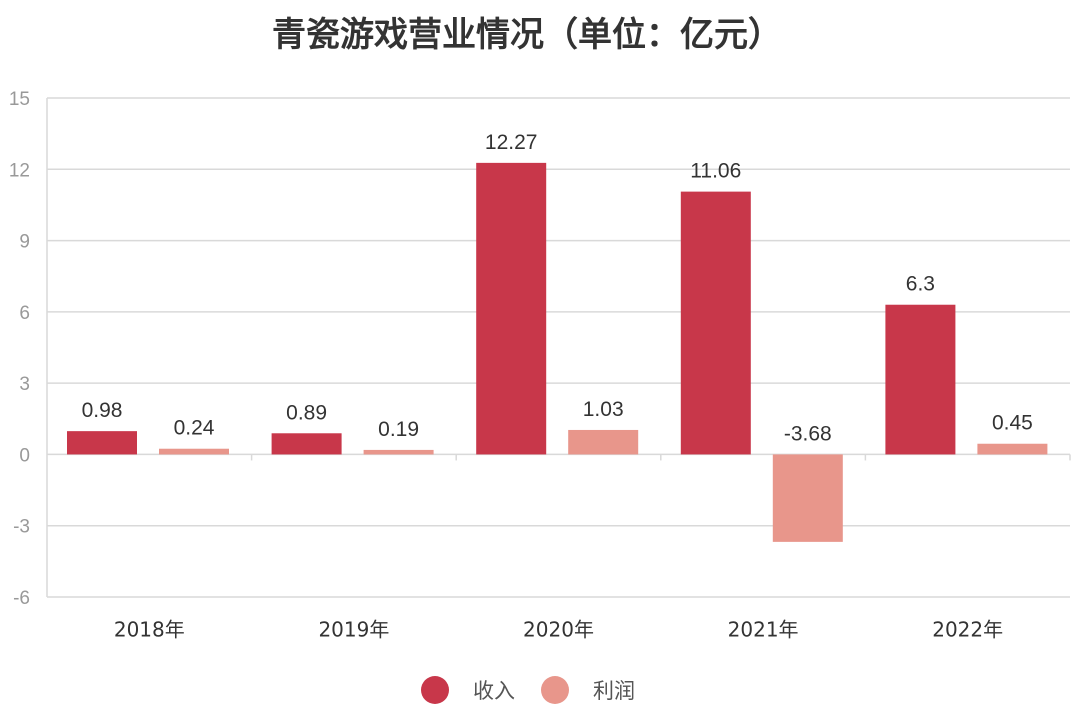 Image resolution: width=1080 pixels, height=716 pixels. Describe the element at coordinates (1012, 423) in the screenshot. I see `data-label: 0.45` at that location.